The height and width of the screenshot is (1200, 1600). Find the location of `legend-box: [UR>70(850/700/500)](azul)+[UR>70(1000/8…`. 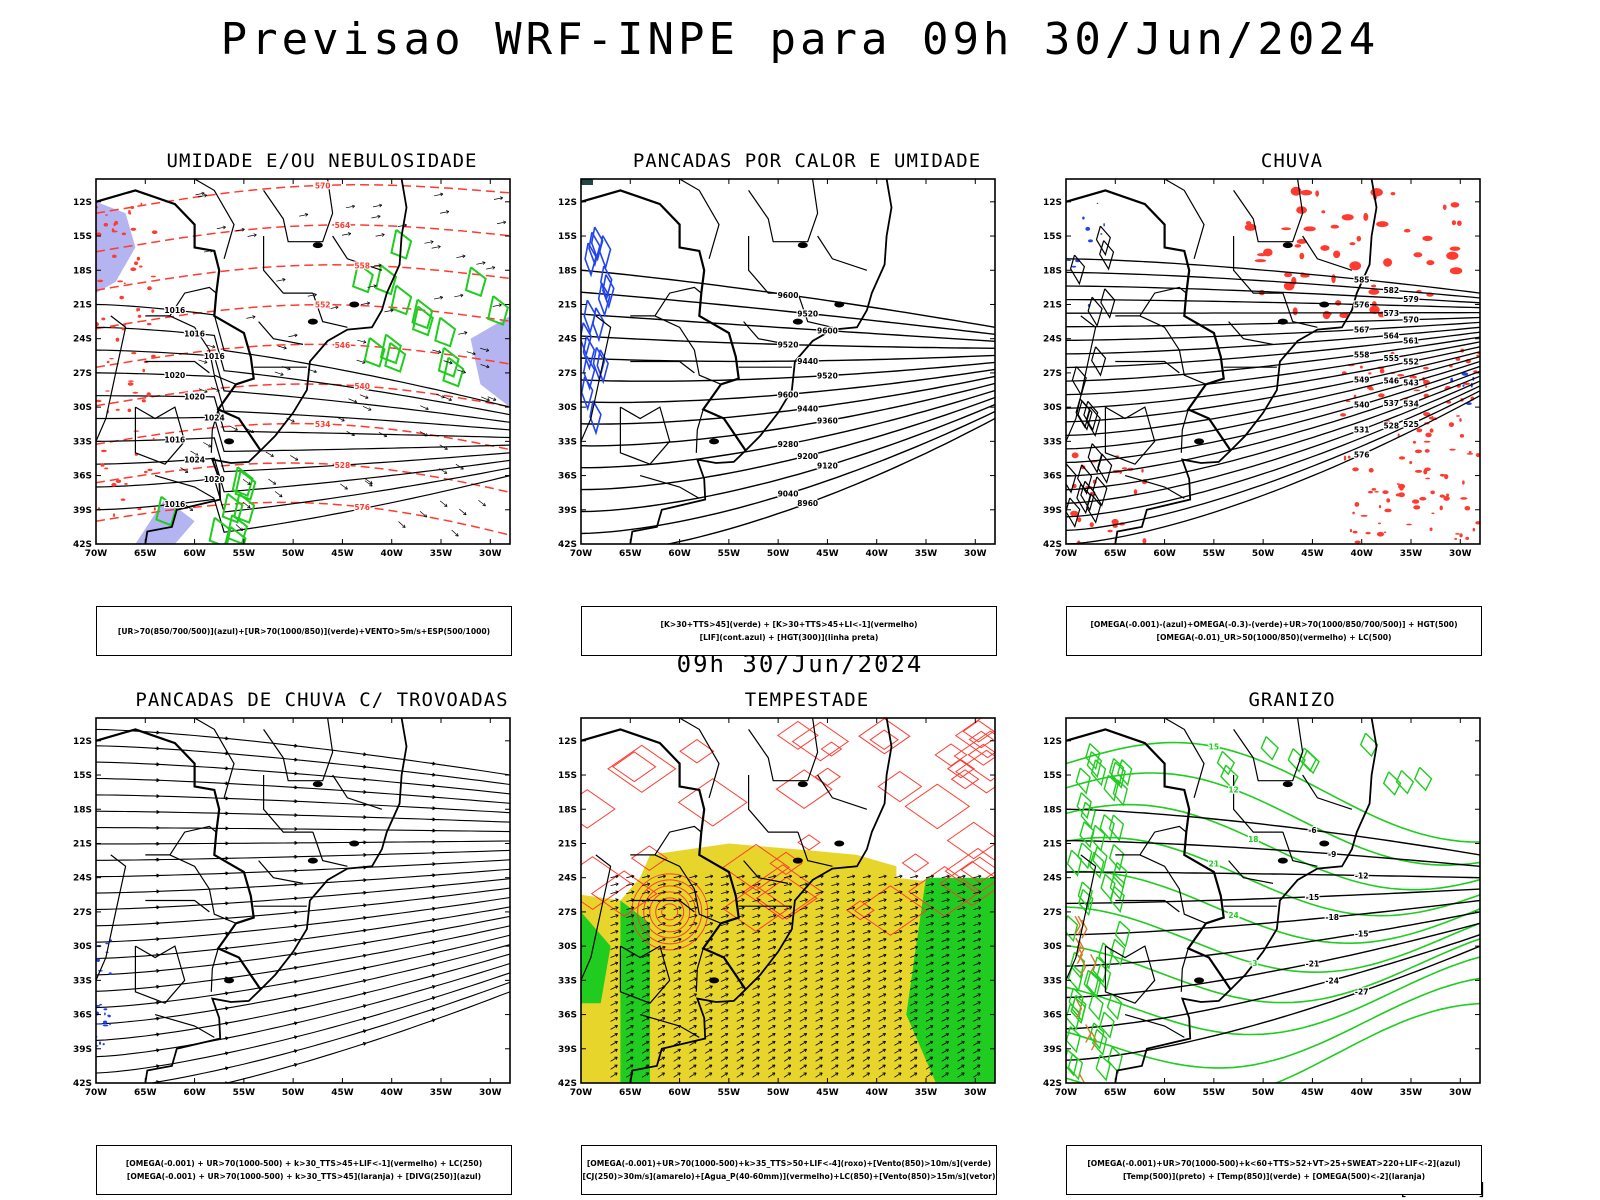

legend-box: [UR>70(850/700/500)](azul)+[UR>70(1000/8… is located at coordinates (304, 631).